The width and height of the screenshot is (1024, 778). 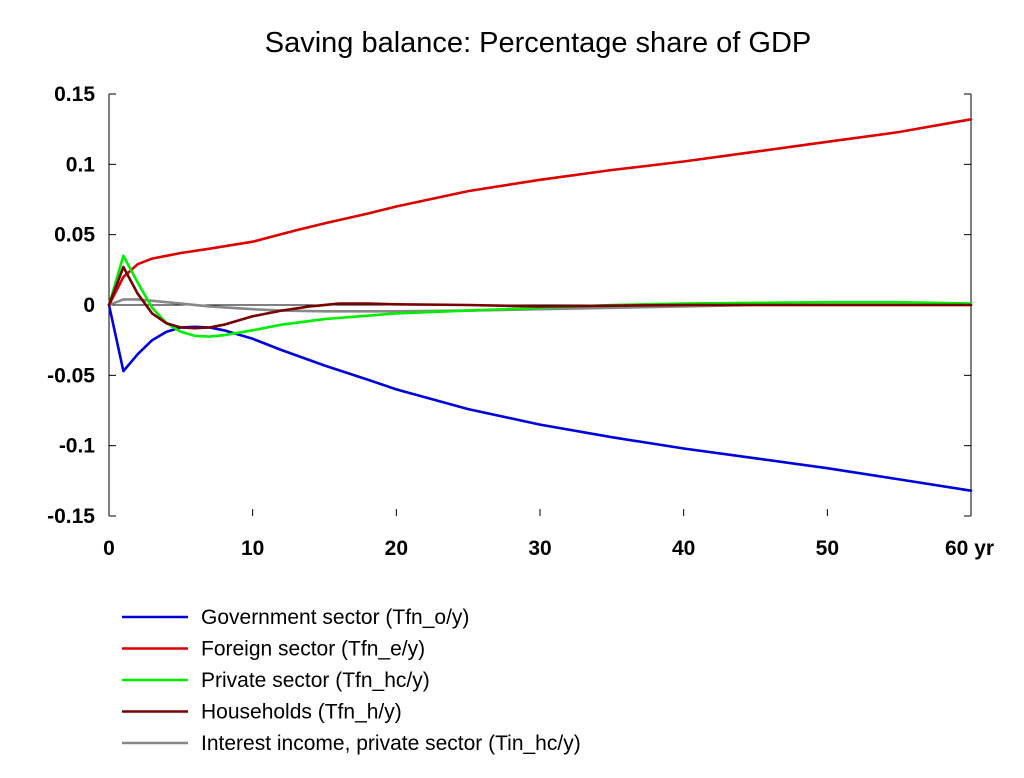 What do you see at coordinates (74, 94) in the screenshot?
I see `y-tick-label: 0.15` at bounding box center [74, 94].